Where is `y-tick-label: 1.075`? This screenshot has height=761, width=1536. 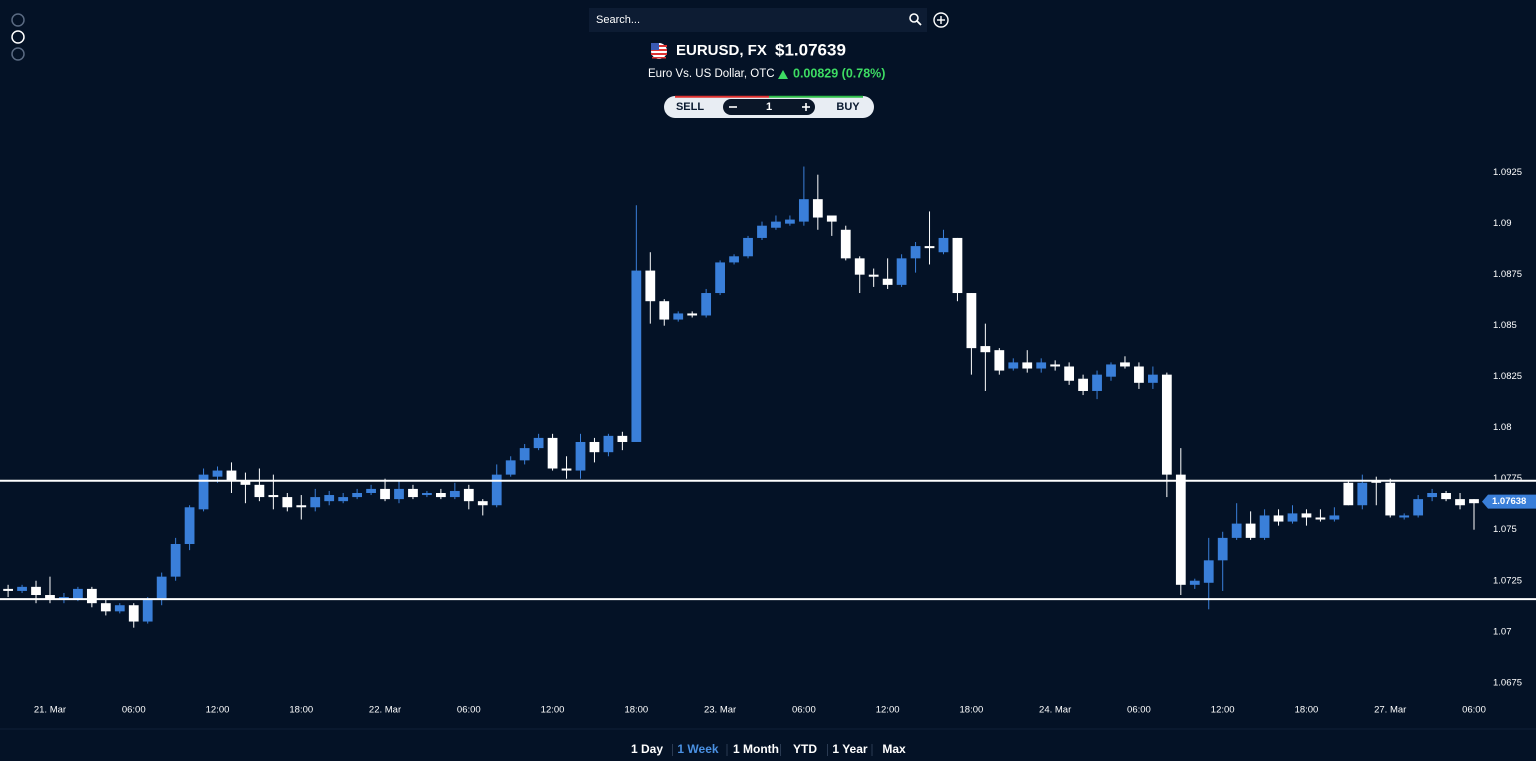
y-tick-label: 1.075 is located at coordinates (1505, 529).